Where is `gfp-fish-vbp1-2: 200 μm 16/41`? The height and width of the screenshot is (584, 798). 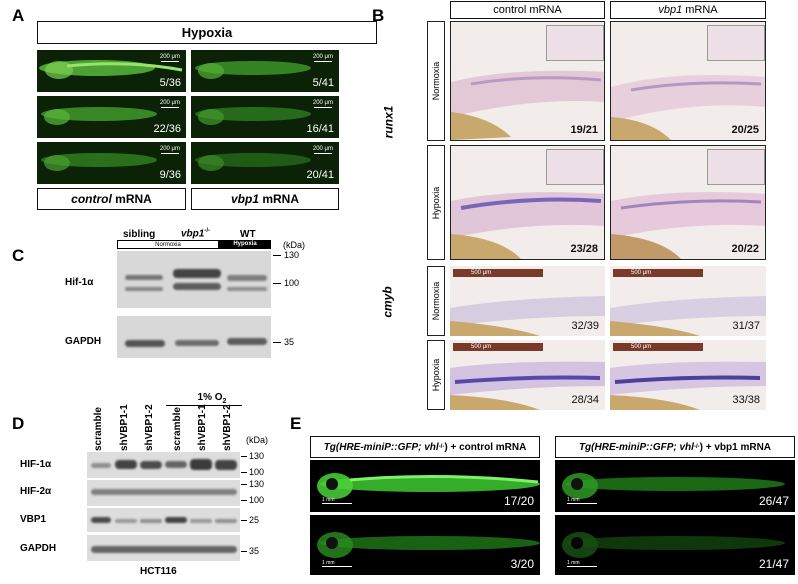
gfp-fish-vbp1-2: 200 μm 16/41 is located at coordinates (265, 117).